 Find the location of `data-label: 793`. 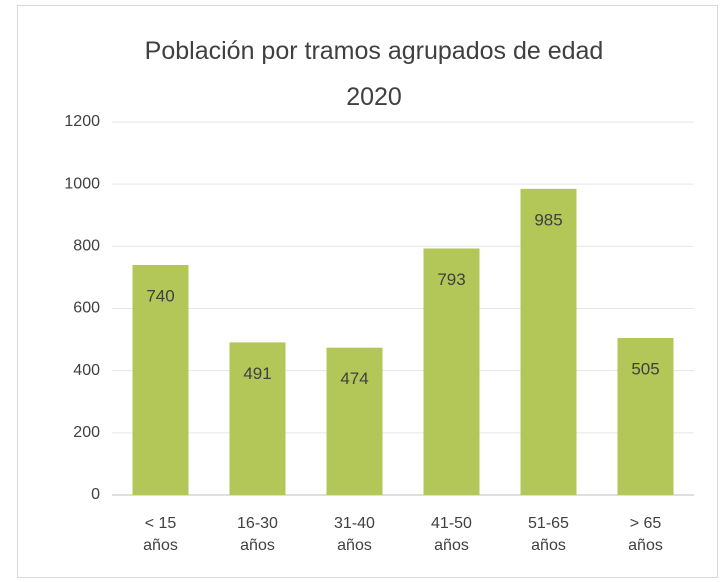

data-label: 793 is located at coordinates (451, 279).